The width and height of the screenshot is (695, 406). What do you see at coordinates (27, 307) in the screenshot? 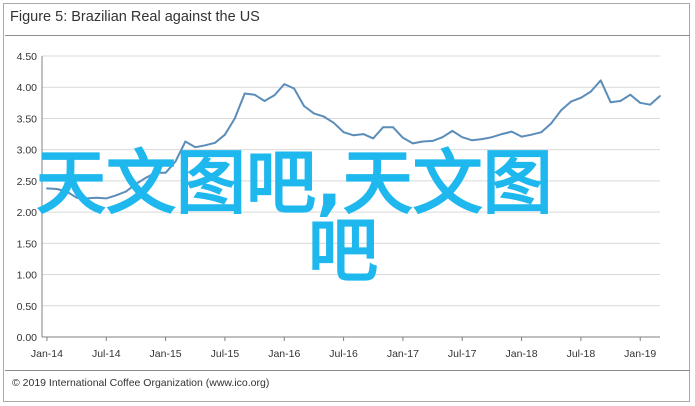
I see `y-tick-label: 0.50` at bounding box center [27, 307].